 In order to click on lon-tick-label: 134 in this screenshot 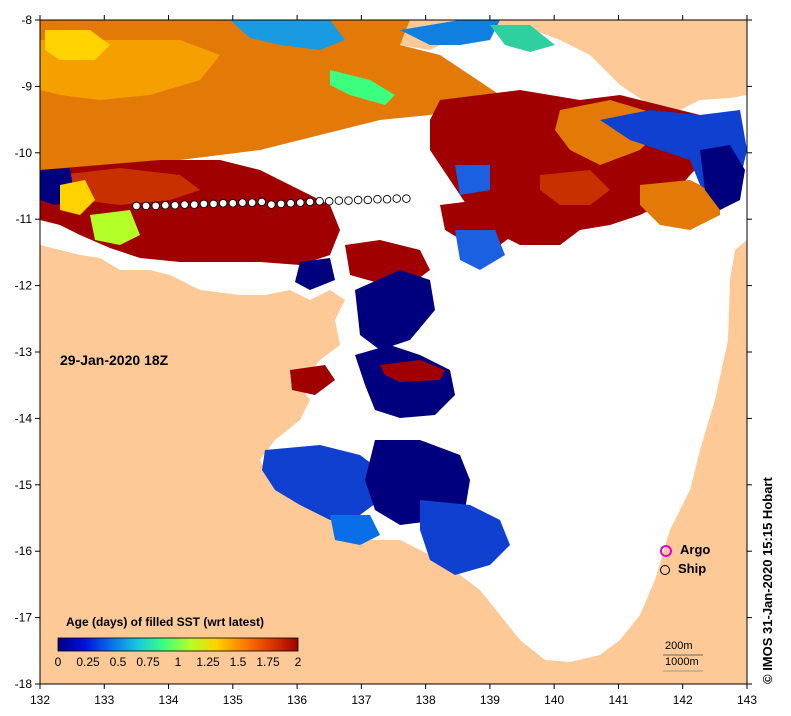, I will do `click(169, 700)`.